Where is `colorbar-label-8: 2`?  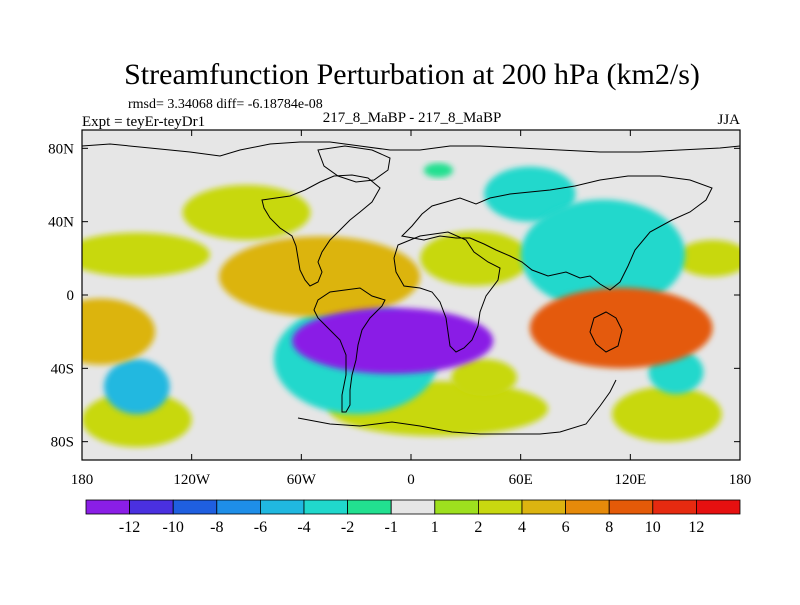 colorbar-label-8: 2 is located at coordinates (478, 527).